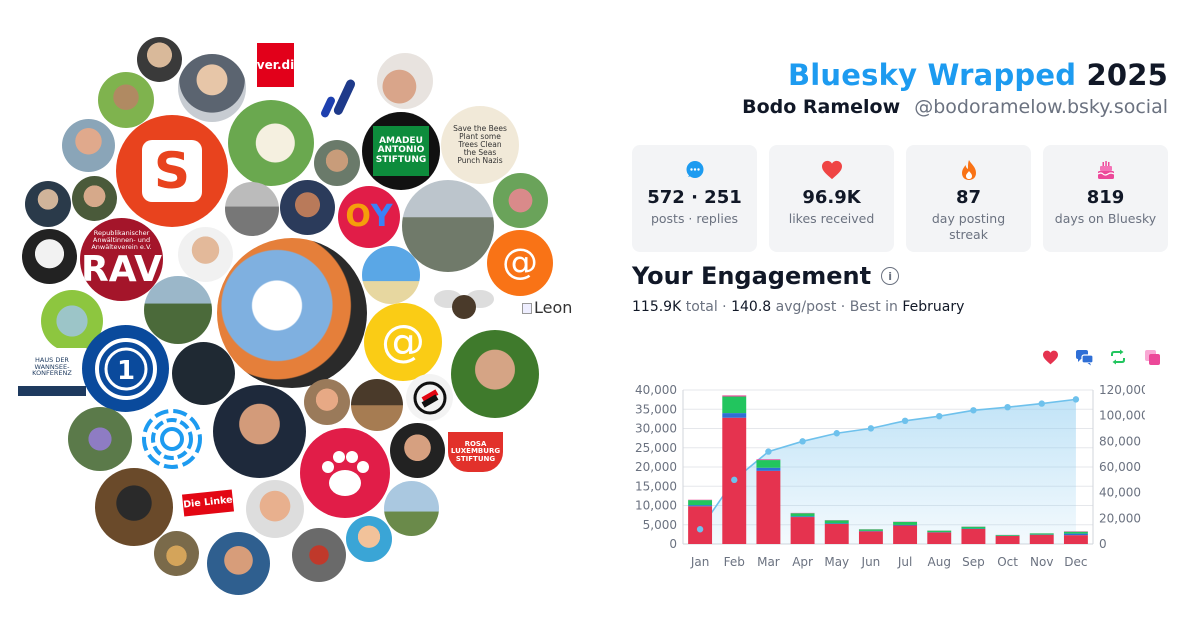 The height and width of the screenshot is (630, 1200). I want to click on legend-quotes, so click(1152, 357).